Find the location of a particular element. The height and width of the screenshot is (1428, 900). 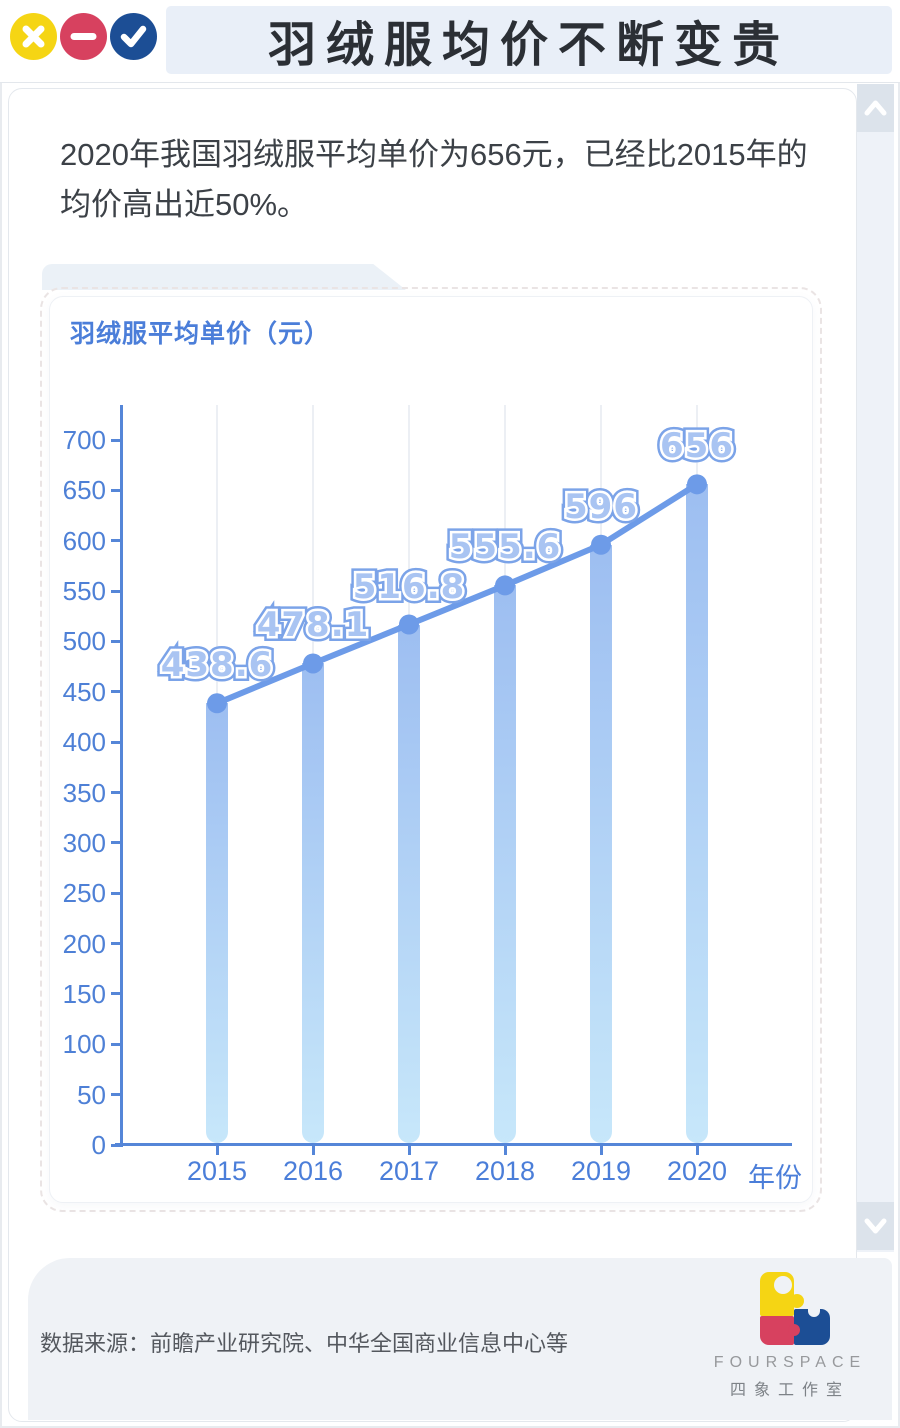

confirm-button is located at coordinates (133, 36).